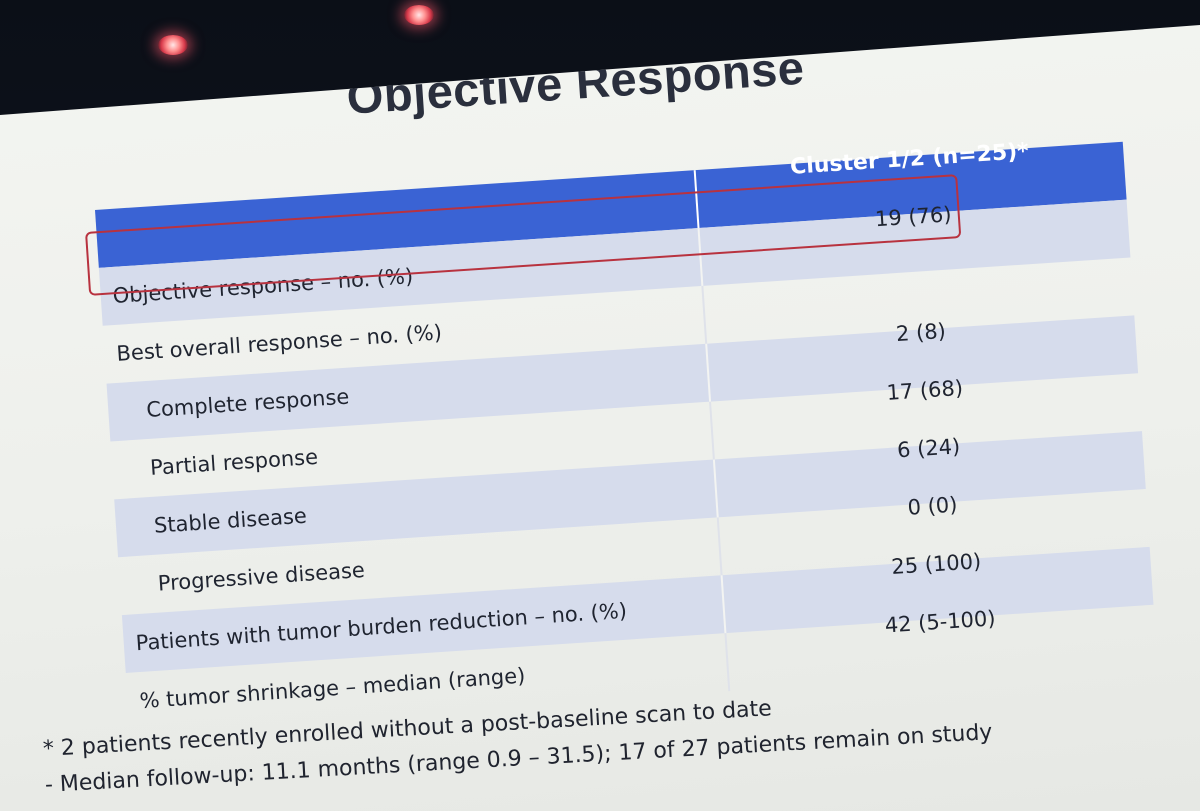 The height and width of the screenshot is (811, 1200). Describe the element at coordinates (909, 159) in the screenshot. I see `column-header-text: Cluster 1/2 (n=25)*` at that location.